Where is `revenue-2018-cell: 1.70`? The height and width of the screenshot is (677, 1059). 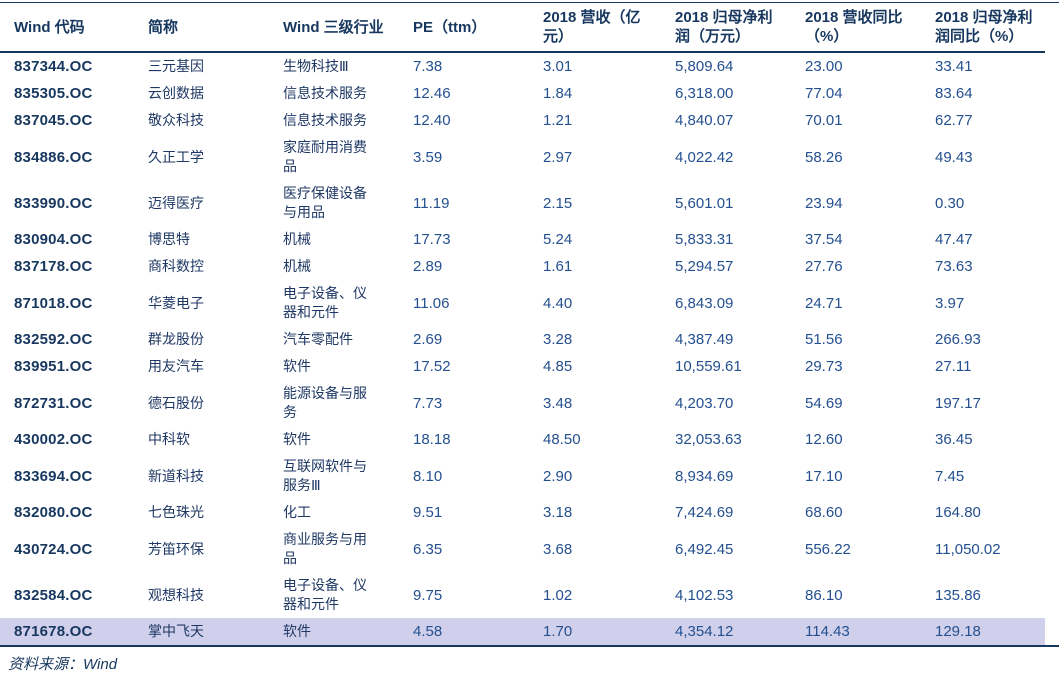 revenue-2018-cell: 1.70 is located at coordinates (558, 631).